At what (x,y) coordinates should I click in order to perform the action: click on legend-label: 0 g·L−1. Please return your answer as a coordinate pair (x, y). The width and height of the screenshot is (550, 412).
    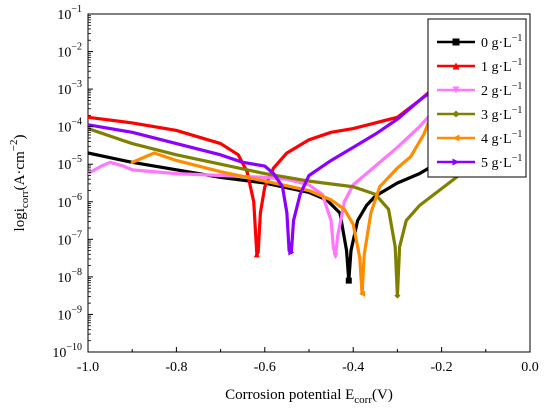
    Looking at the image, I should click on (501, 42).